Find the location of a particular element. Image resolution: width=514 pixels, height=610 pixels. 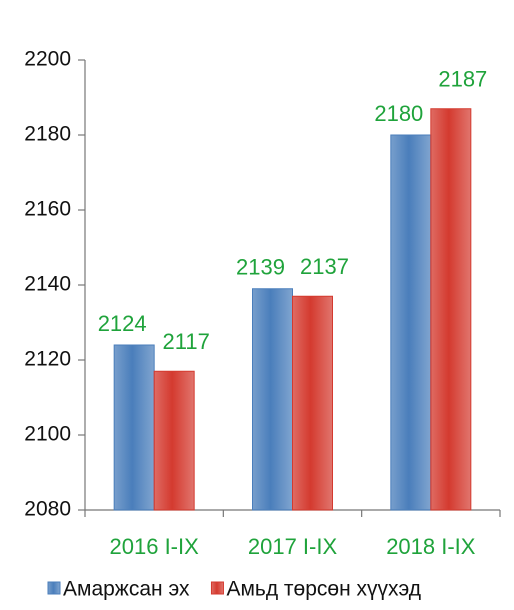

x-tick-label: 2016 I-IX is located at coordinates (155, 546).